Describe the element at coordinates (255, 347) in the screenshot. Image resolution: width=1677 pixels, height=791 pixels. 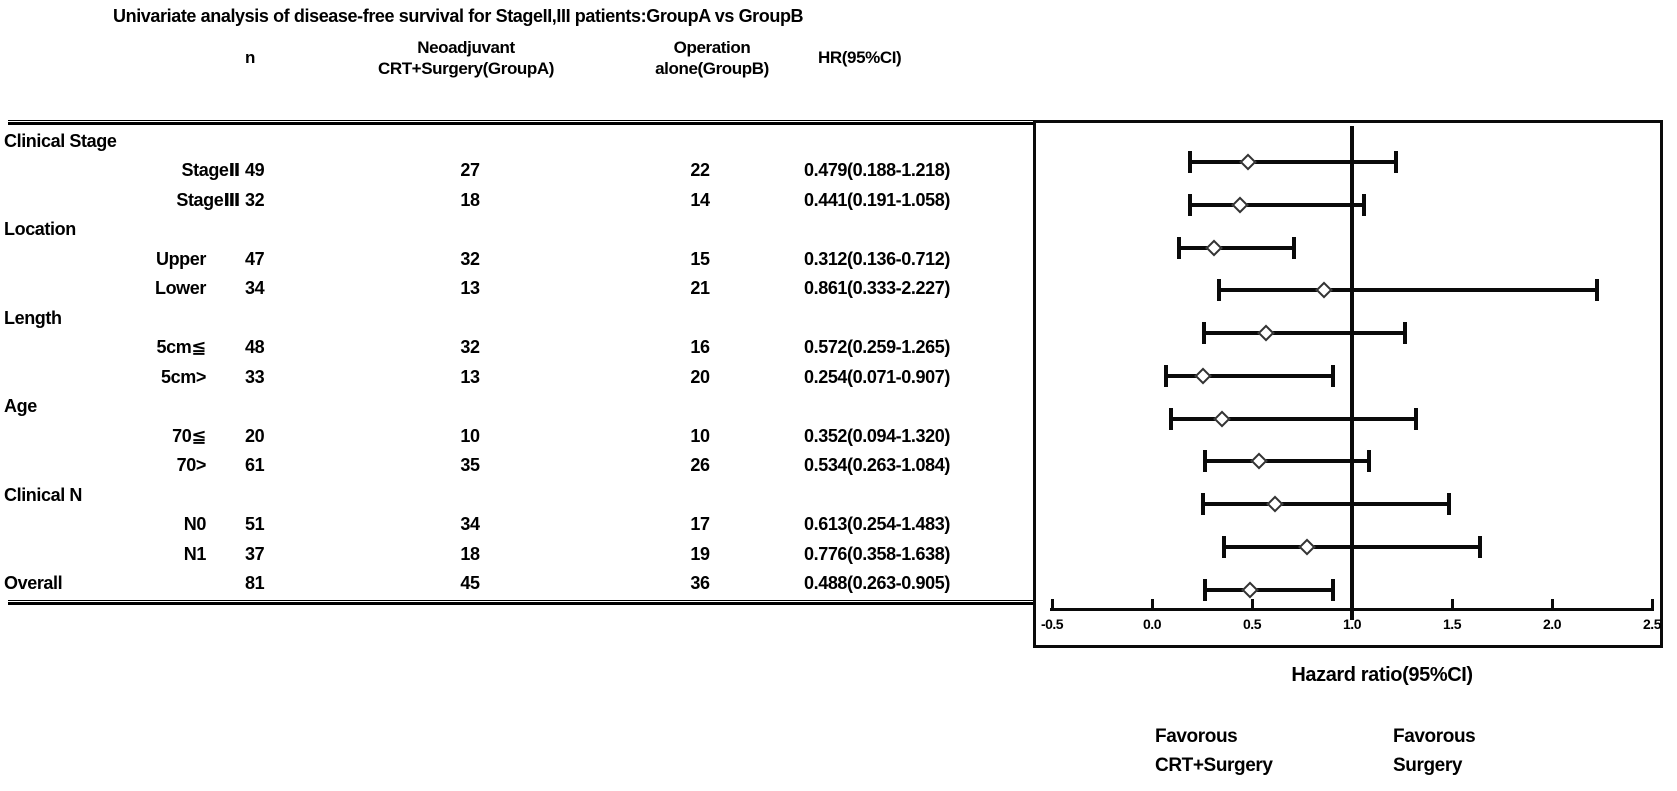
I see `n-value: 48` at that location.